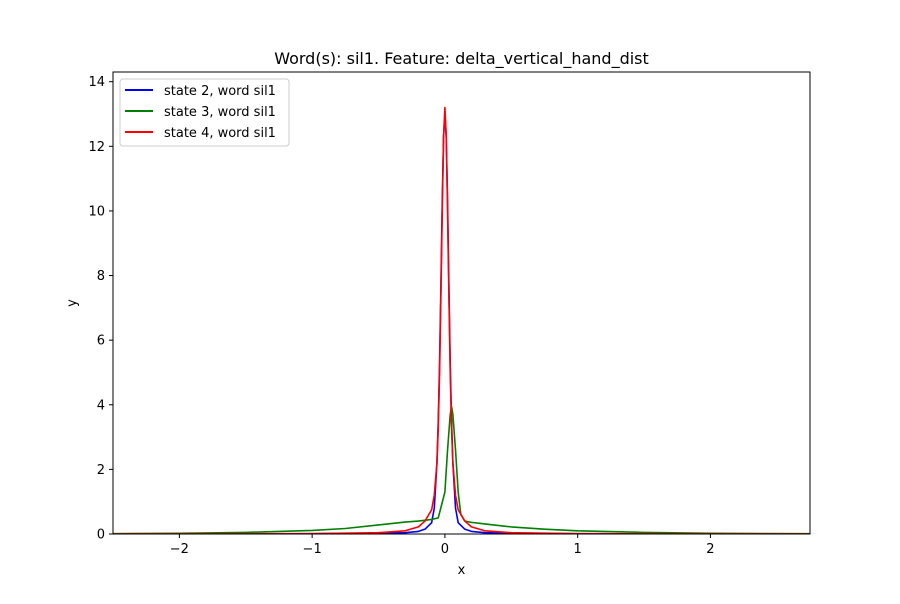 Image resolution: width=900 pixels, height=604 pixels. What do you see at coordinates (179, 549) in the screenshot?
I see `x-tick-label: −2` at bounding box center [179, 549].